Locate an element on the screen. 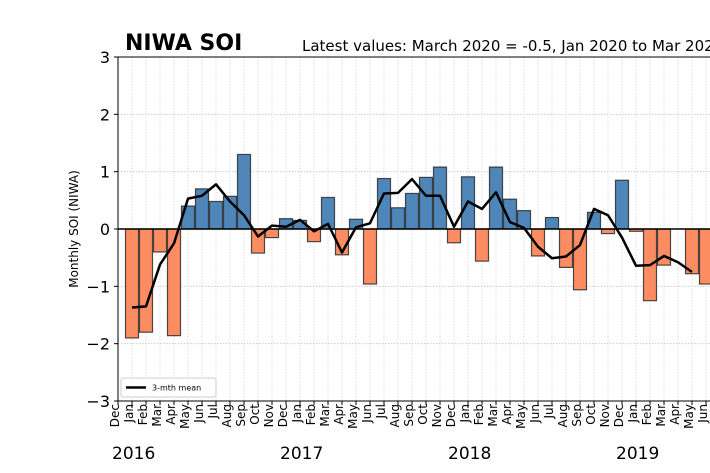 This screenshot has height=473, width=710. y-tick-label: 1 is located at coordinates (105, 172).